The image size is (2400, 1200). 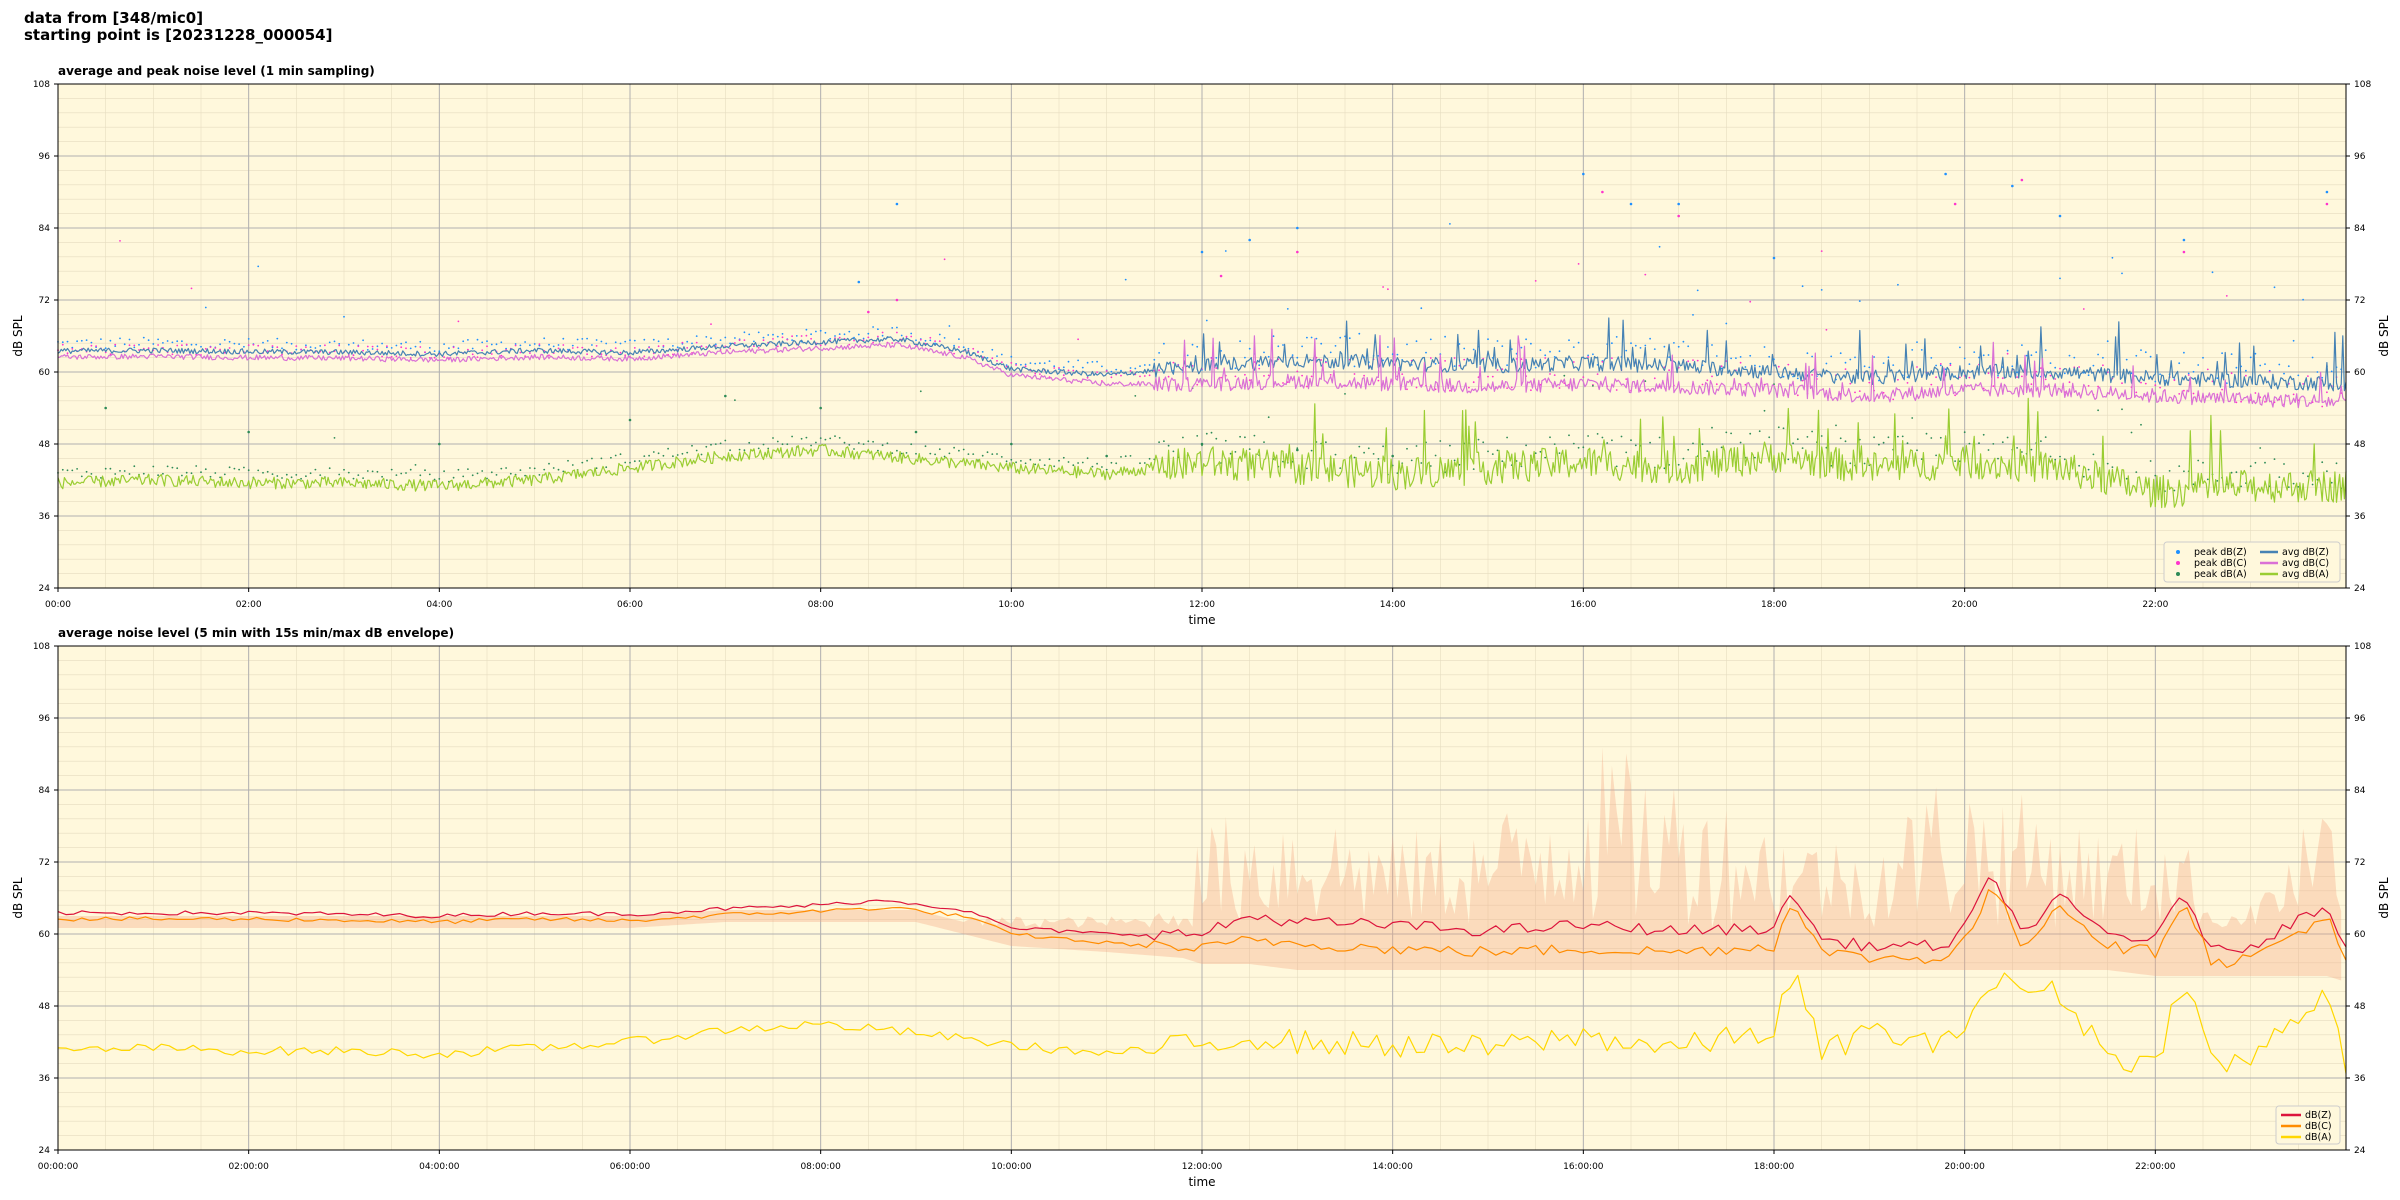 I want to click on y-tick-label: 24, so click(x=45, y=1151).